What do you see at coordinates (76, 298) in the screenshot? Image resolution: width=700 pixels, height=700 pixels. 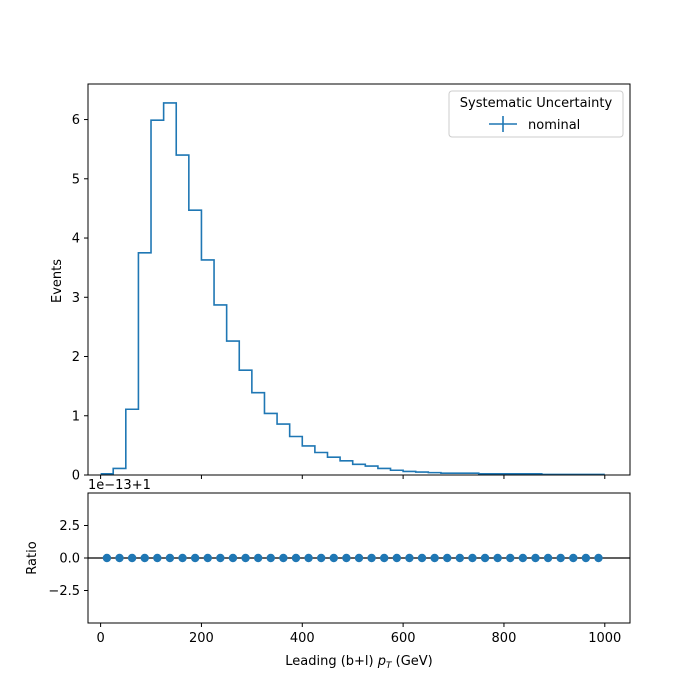 I see `histogram-y-tick-label: 3` at bounding box center [76, 298].